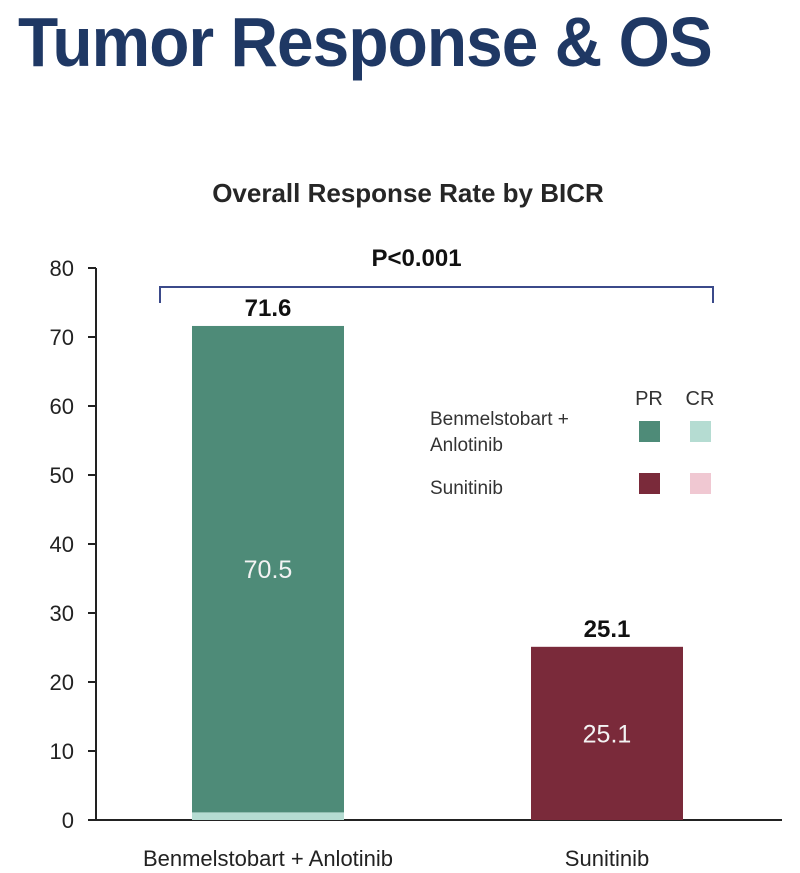  I want to click on y-tick-label: 30, so click(62, 613).